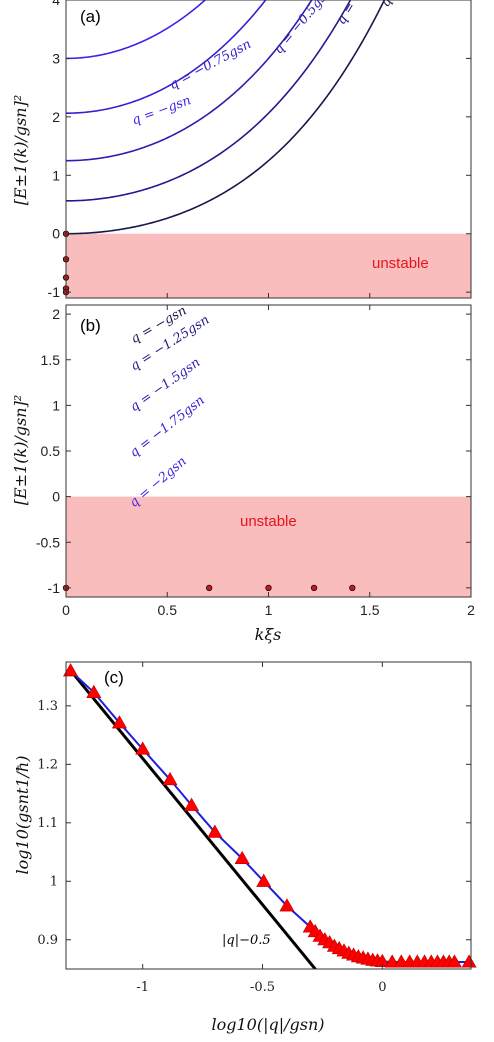 This screenshot has width=494, height=1042. I want to click on y-tick-label: 1.5, so click(51, 360).